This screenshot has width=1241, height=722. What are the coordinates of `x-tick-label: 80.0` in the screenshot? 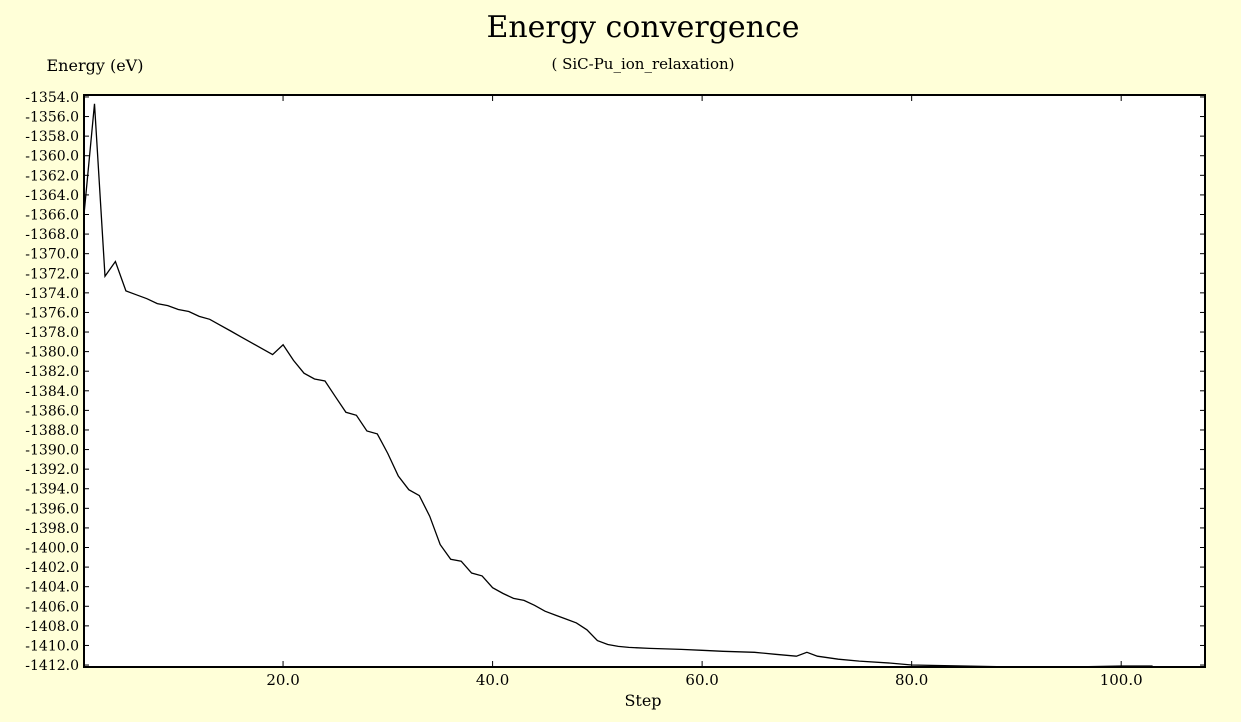 It's located at (911, 680).